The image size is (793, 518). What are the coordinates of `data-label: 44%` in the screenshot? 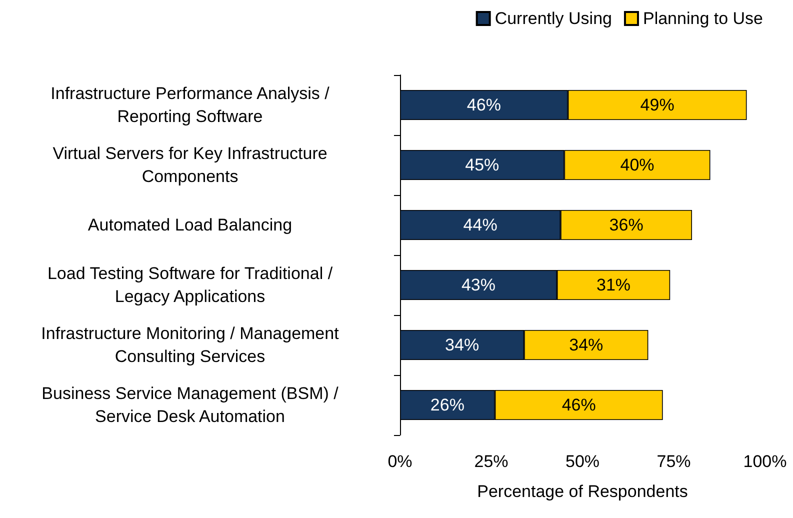 It's located at (480, 225).